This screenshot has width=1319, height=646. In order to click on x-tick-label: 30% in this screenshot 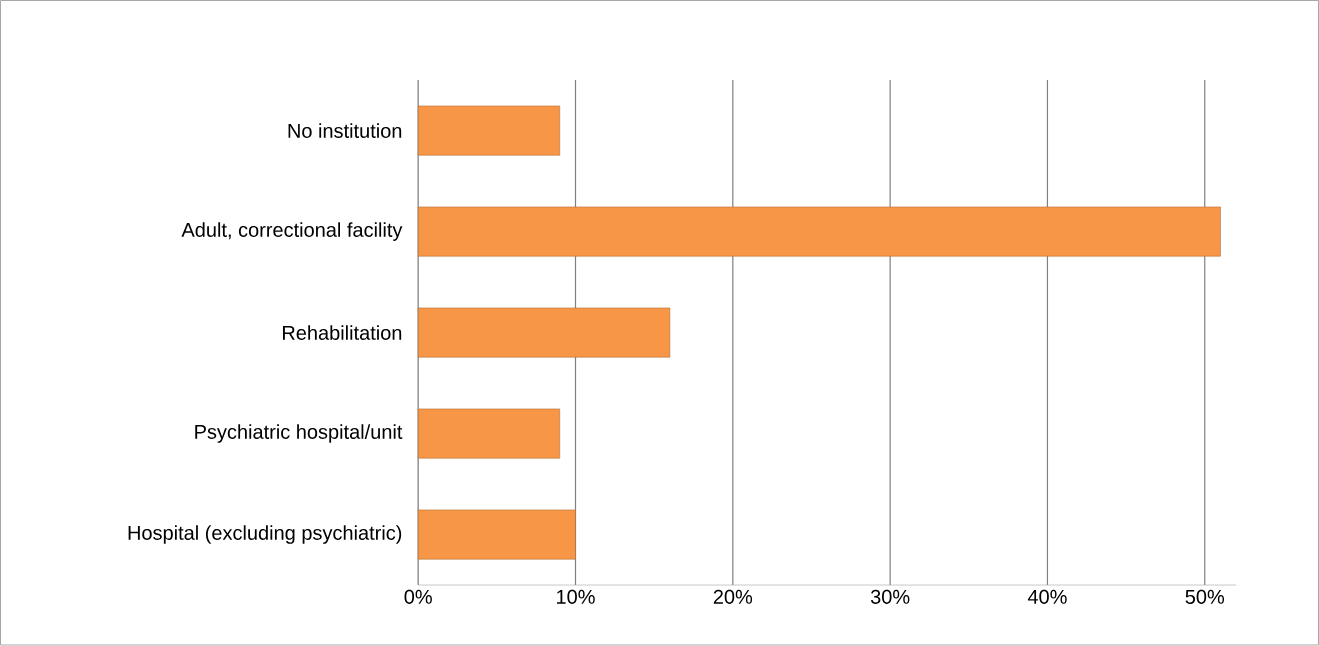, I will do `click(890, 597)`.